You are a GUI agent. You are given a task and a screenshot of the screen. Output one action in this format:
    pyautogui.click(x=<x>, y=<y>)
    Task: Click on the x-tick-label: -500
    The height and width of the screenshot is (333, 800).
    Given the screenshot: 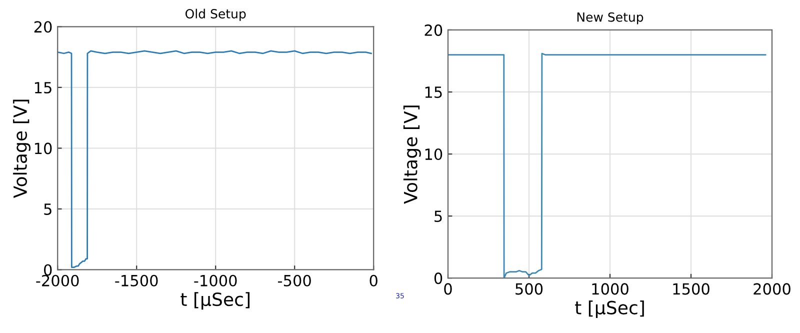 What is the action you would take?
    pyautogui.click(x=294, y=280)
    